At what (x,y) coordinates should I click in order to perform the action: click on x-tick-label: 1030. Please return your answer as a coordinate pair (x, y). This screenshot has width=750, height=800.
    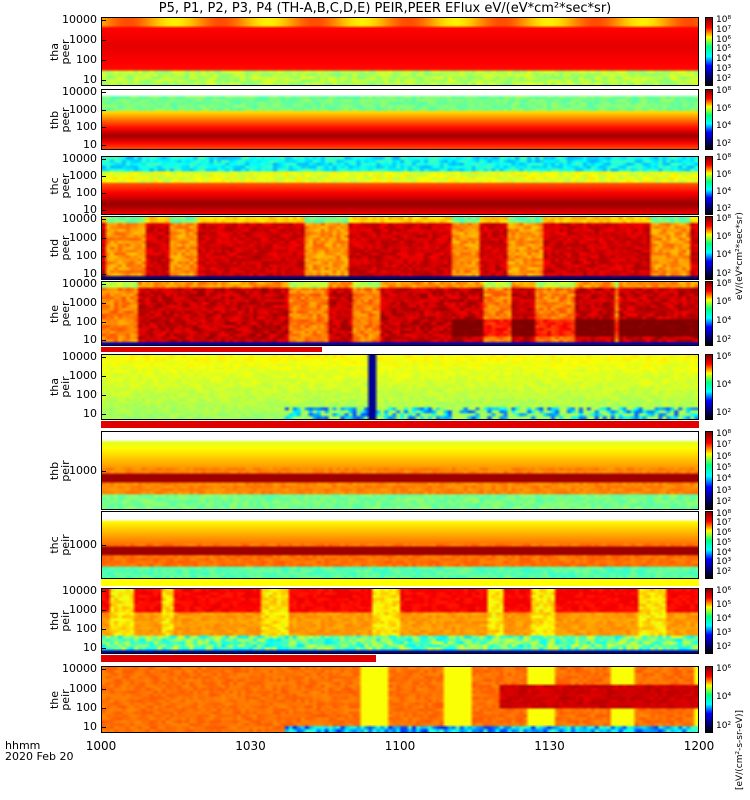
    Looking at the image, I should click on (250, 746).